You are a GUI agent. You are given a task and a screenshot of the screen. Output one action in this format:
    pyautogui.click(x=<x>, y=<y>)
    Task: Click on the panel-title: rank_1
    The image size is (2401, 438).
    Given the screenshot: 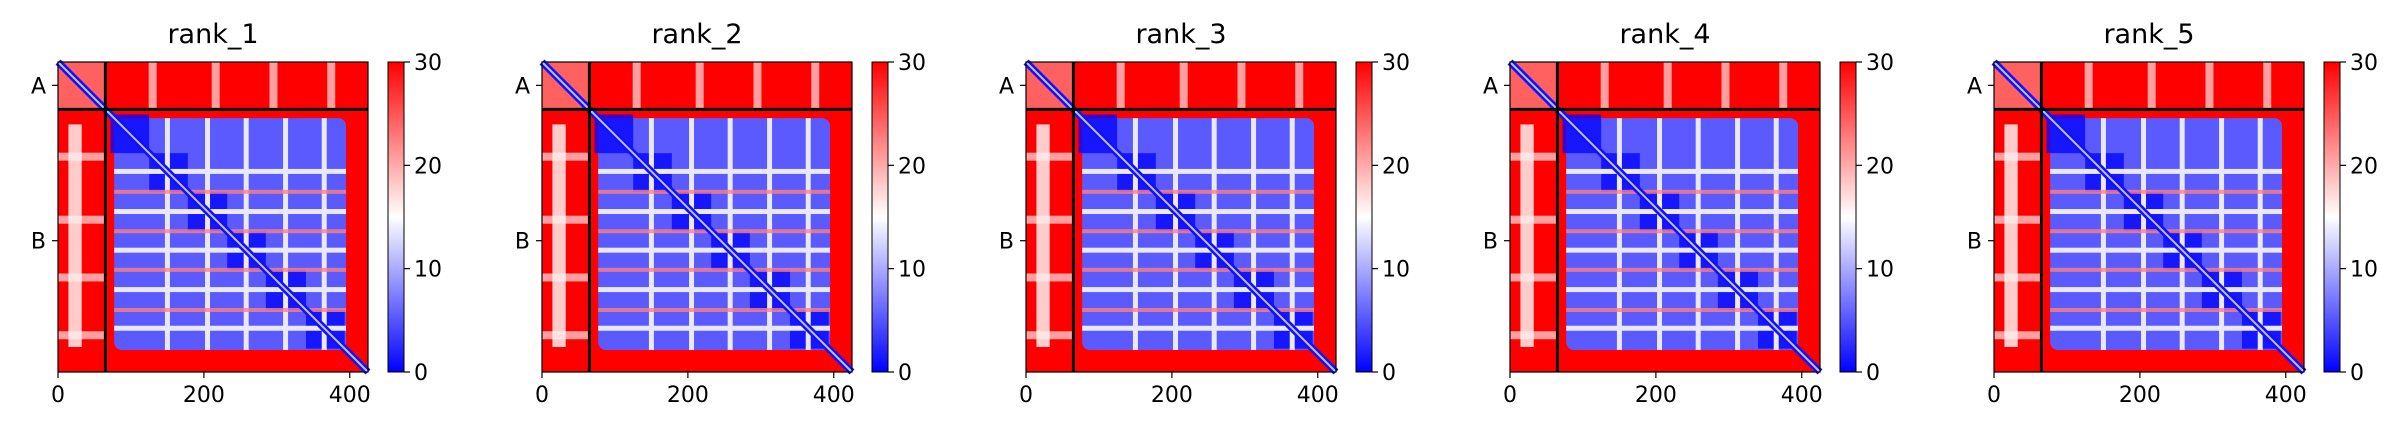 What is the action you would take?
    pyautogui.click(x=212, y=34)
    